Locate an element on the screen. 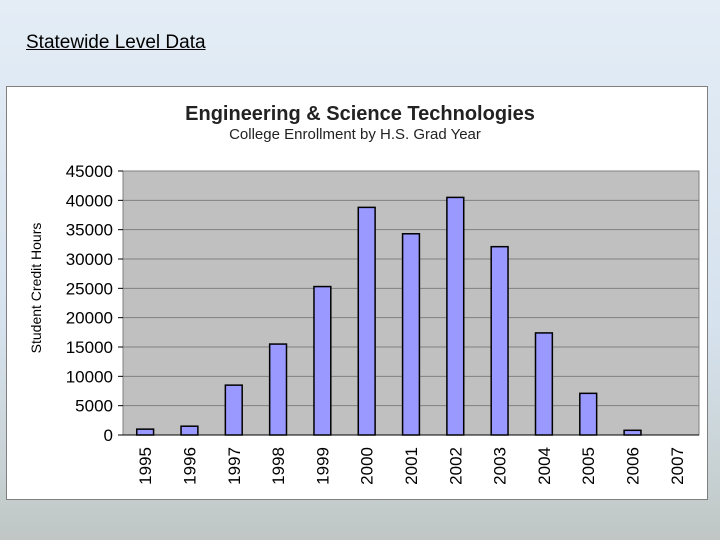 The height and width of the screenshot is (540, 720). bar-1997 is located at coordinates (233, 410).